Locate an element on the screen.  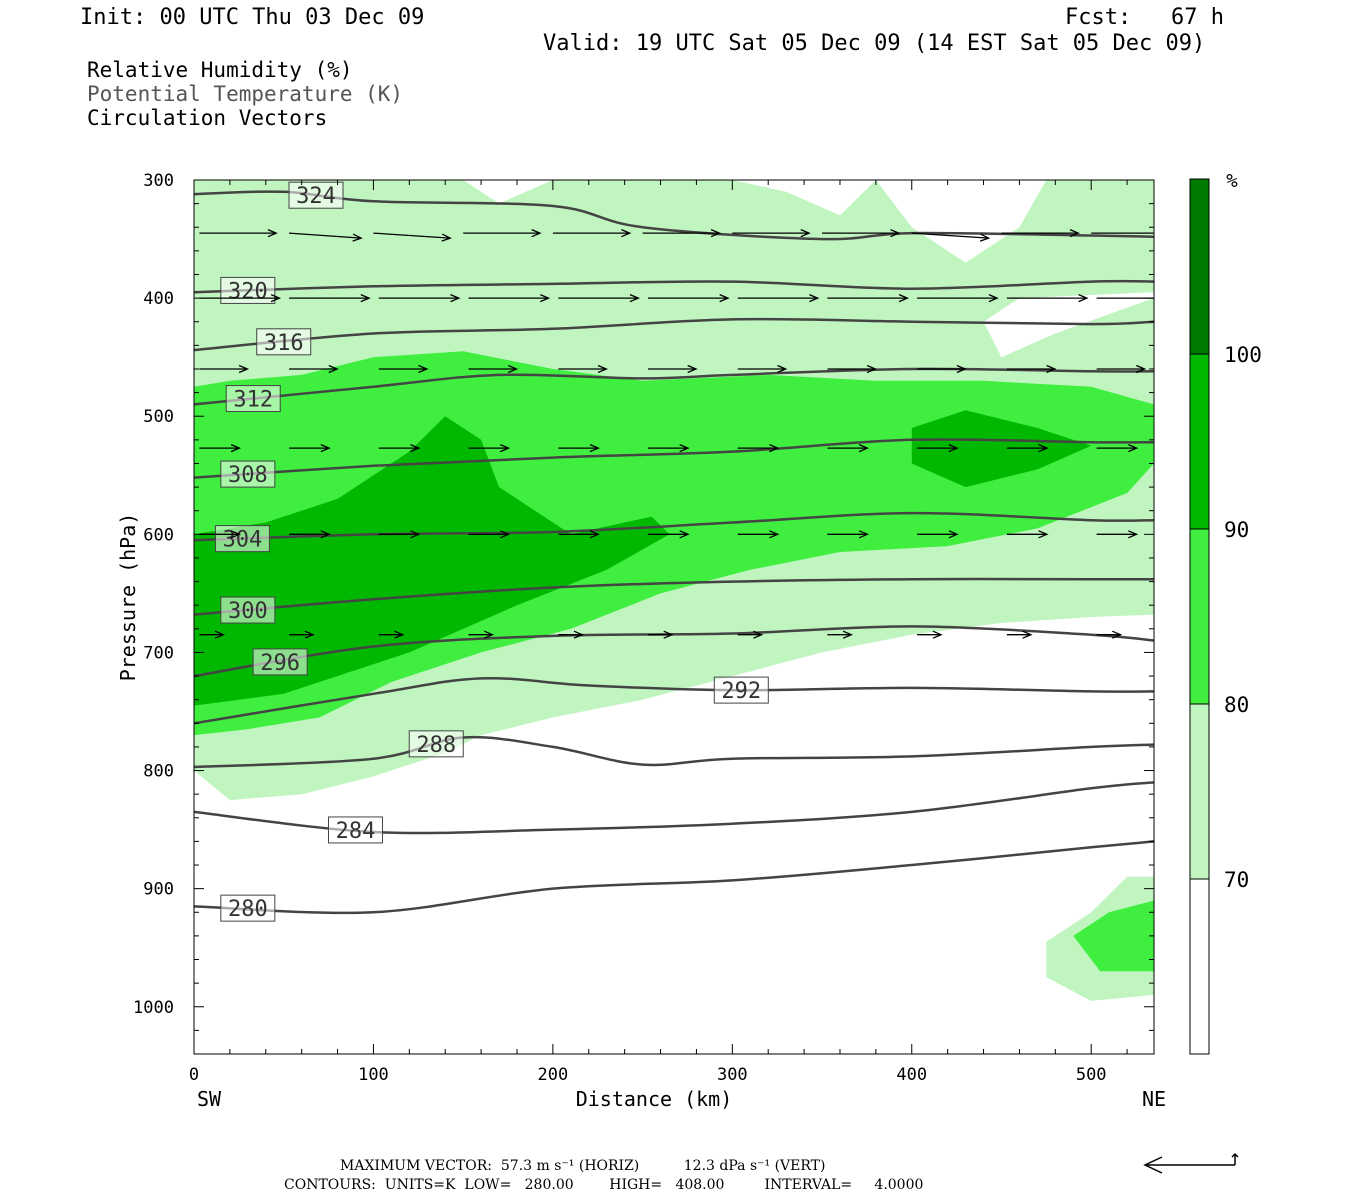
y-tick-label: 1000 is located at coordinates (153, 1008).